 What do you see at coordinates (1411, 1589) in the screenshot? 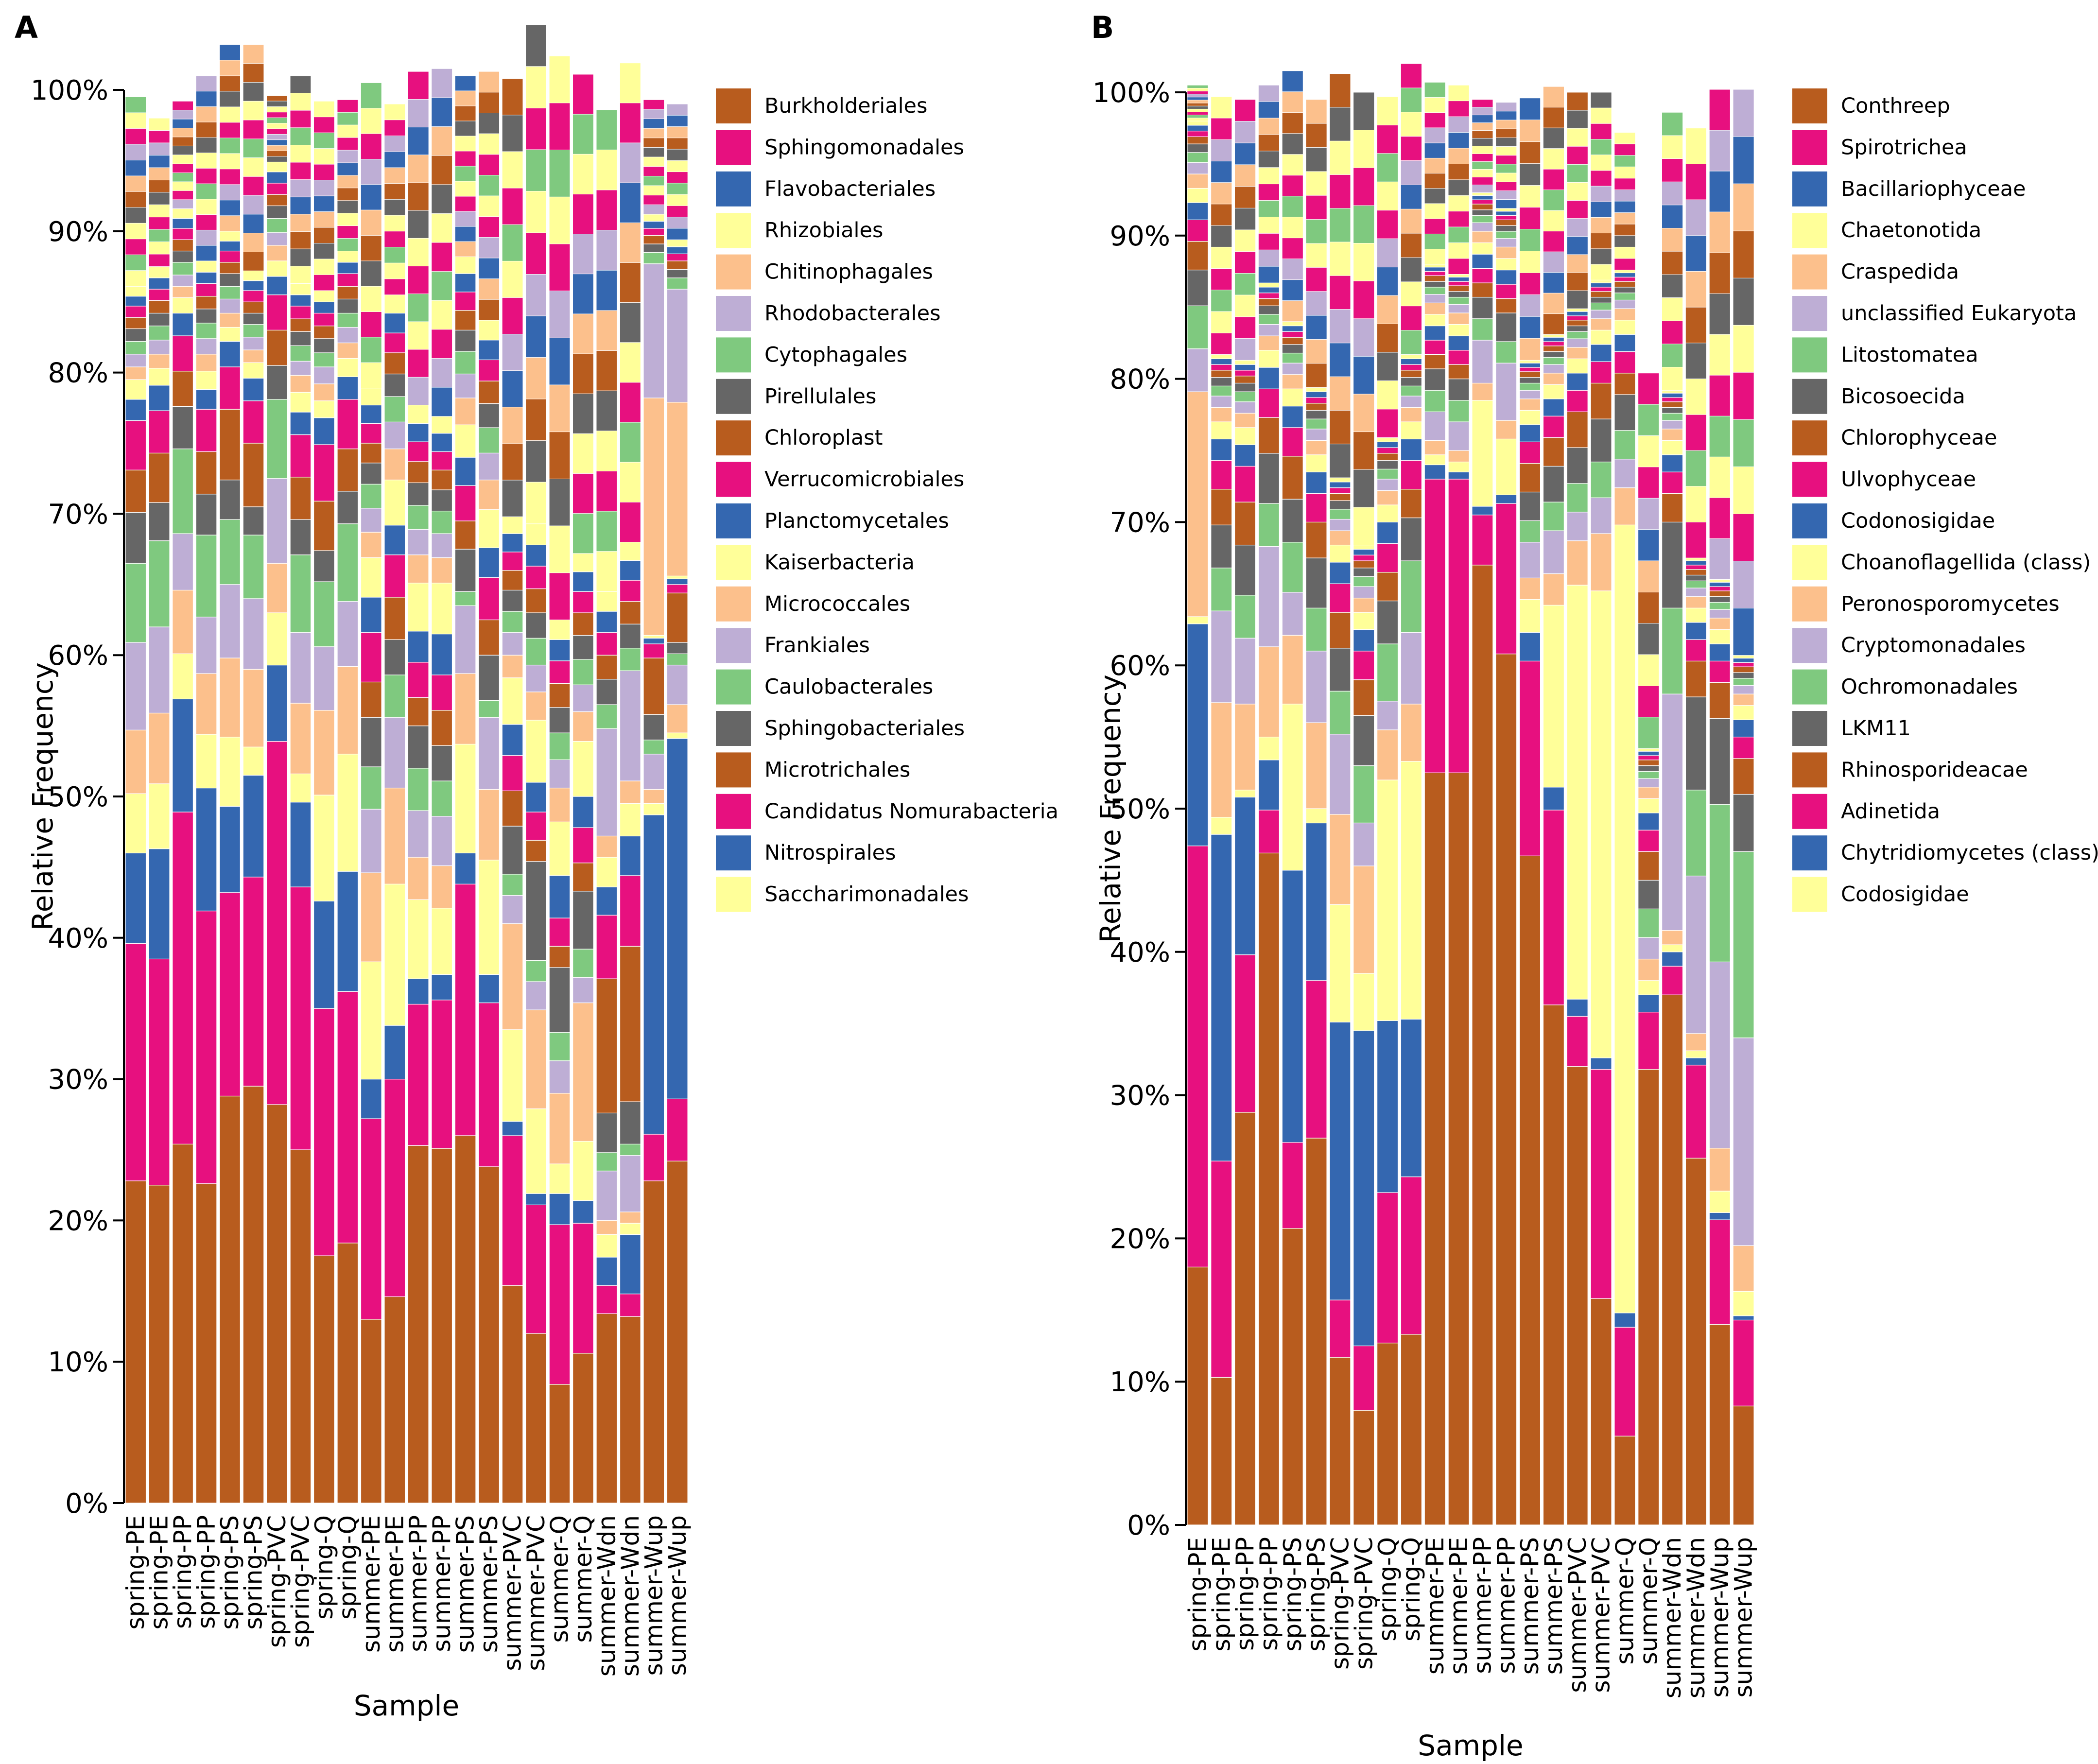
I see `x-tick-label: spring-Q` at bounding box center [1411, 1589].